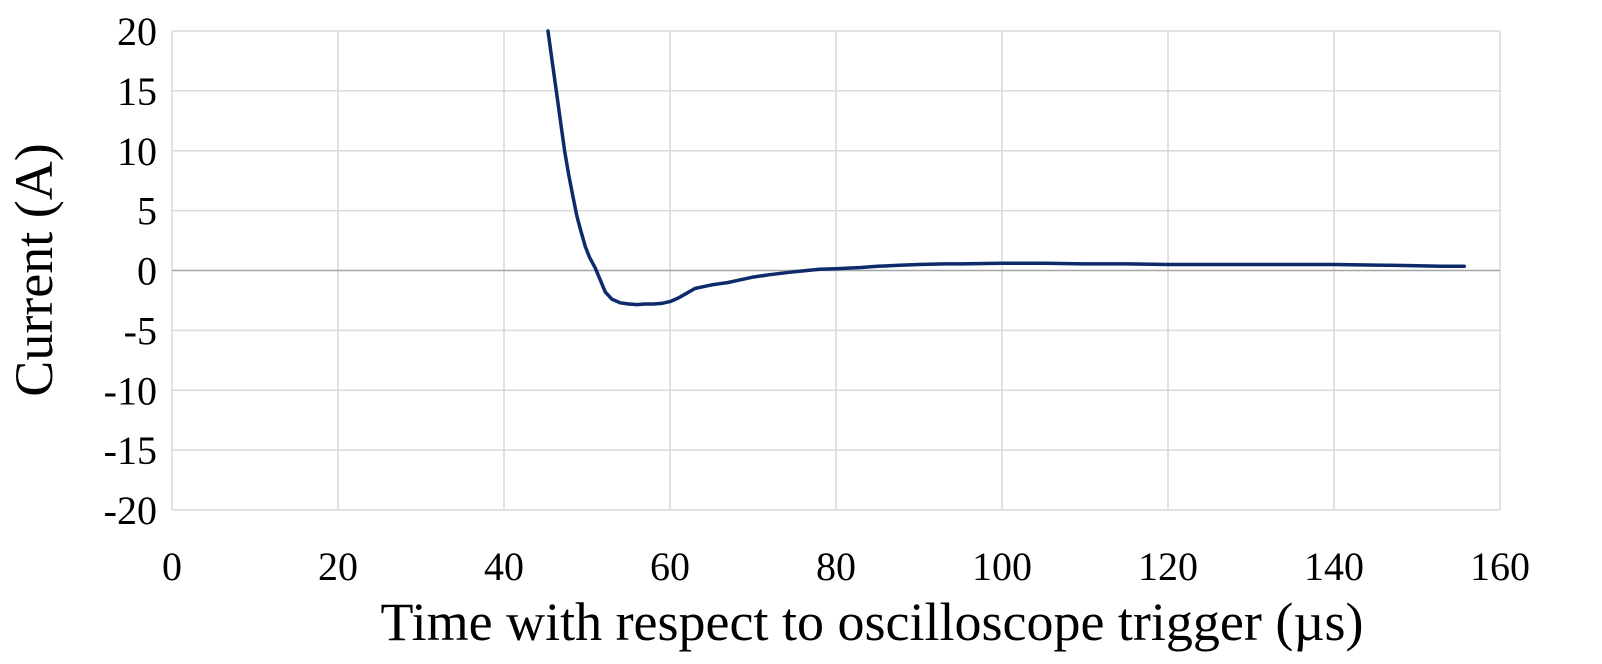 The image size is (1602, 664). What do you see at coordinates (137, 31) in the screenshot?
I see `y-tick-label: 20` at bounding box center [137, 31].